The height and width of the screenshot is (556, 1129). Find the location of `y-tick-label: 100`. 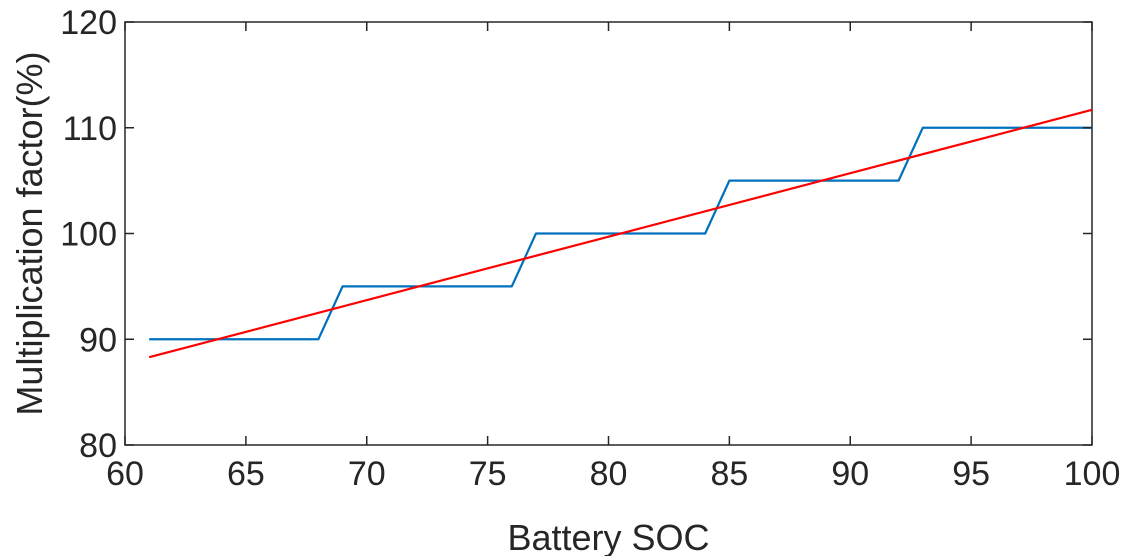

y-tick-label: 100 is located at coordinates (88, 235).